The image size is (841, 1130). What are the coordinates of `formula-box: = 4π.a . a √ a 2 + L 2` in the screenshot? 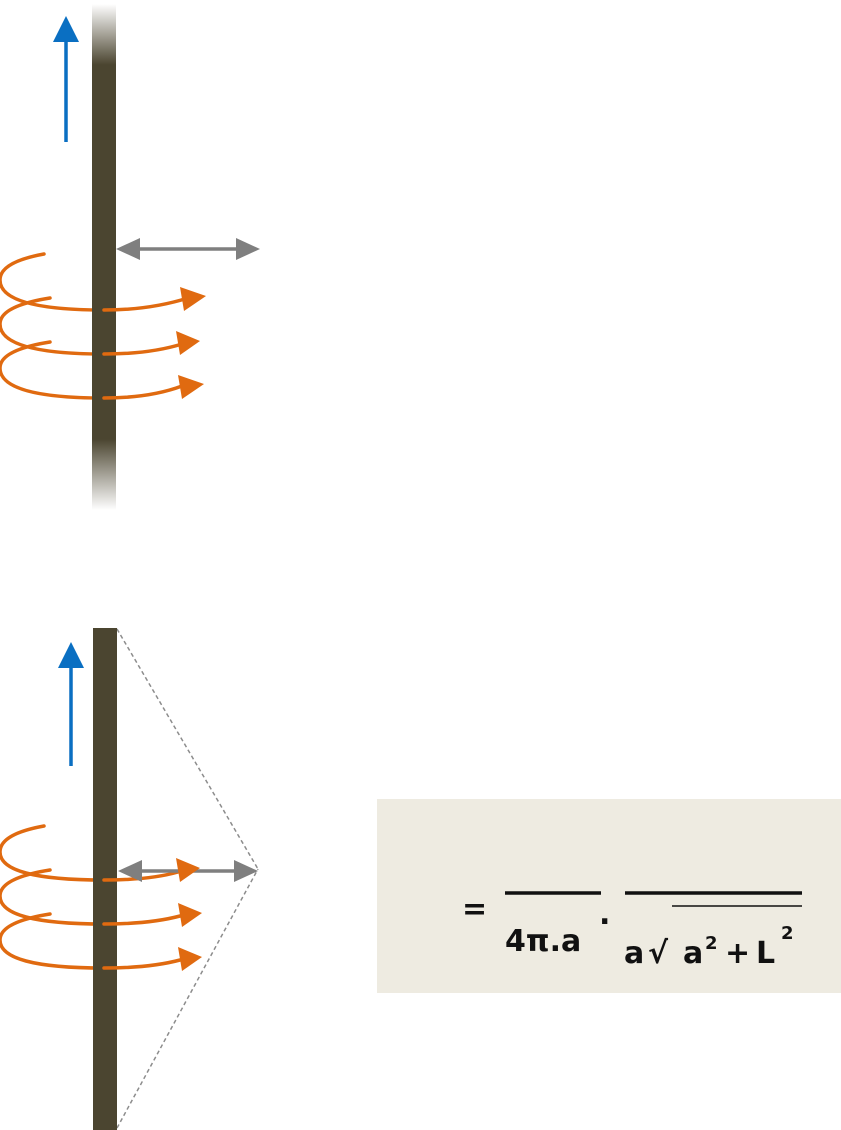 It's located at (609, 896).